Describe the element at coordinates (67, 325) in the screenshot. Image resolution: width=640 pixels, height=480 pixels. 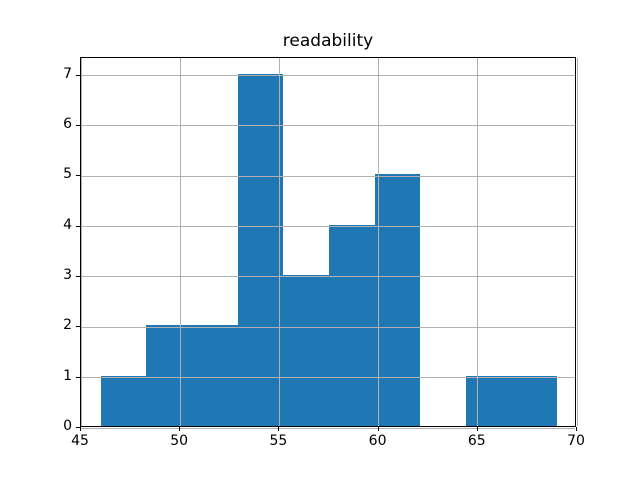
I see `y-tick-label: 2` at that location.